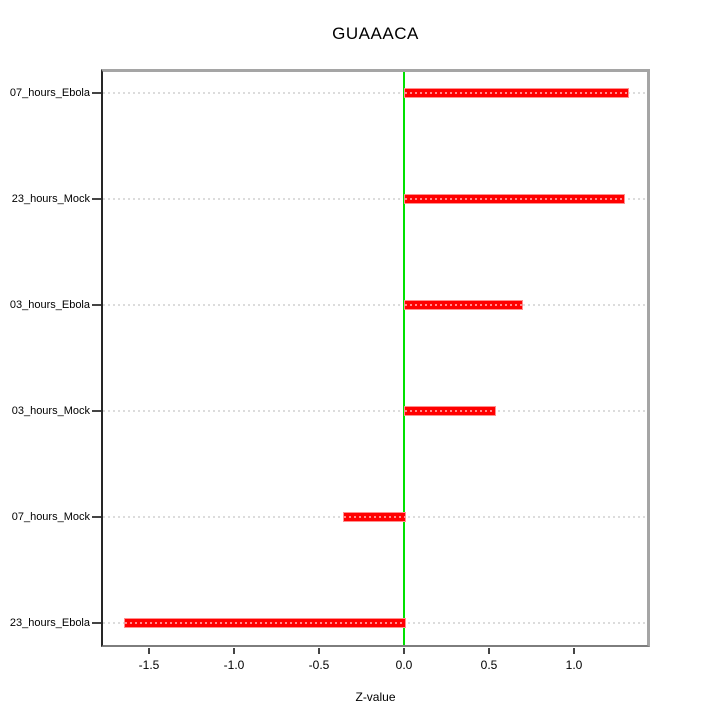  Describe the element at coordinates (149, 665) in the screenshot. I see `x-axis-tick-label: -1.5` at that location.